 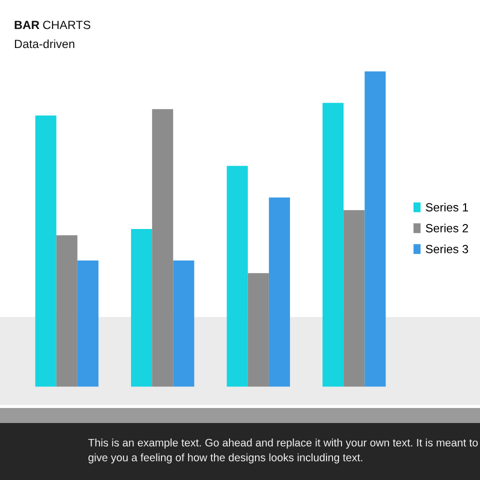 I want to click on legend-label: Series 1, so click(x=447, y=207).